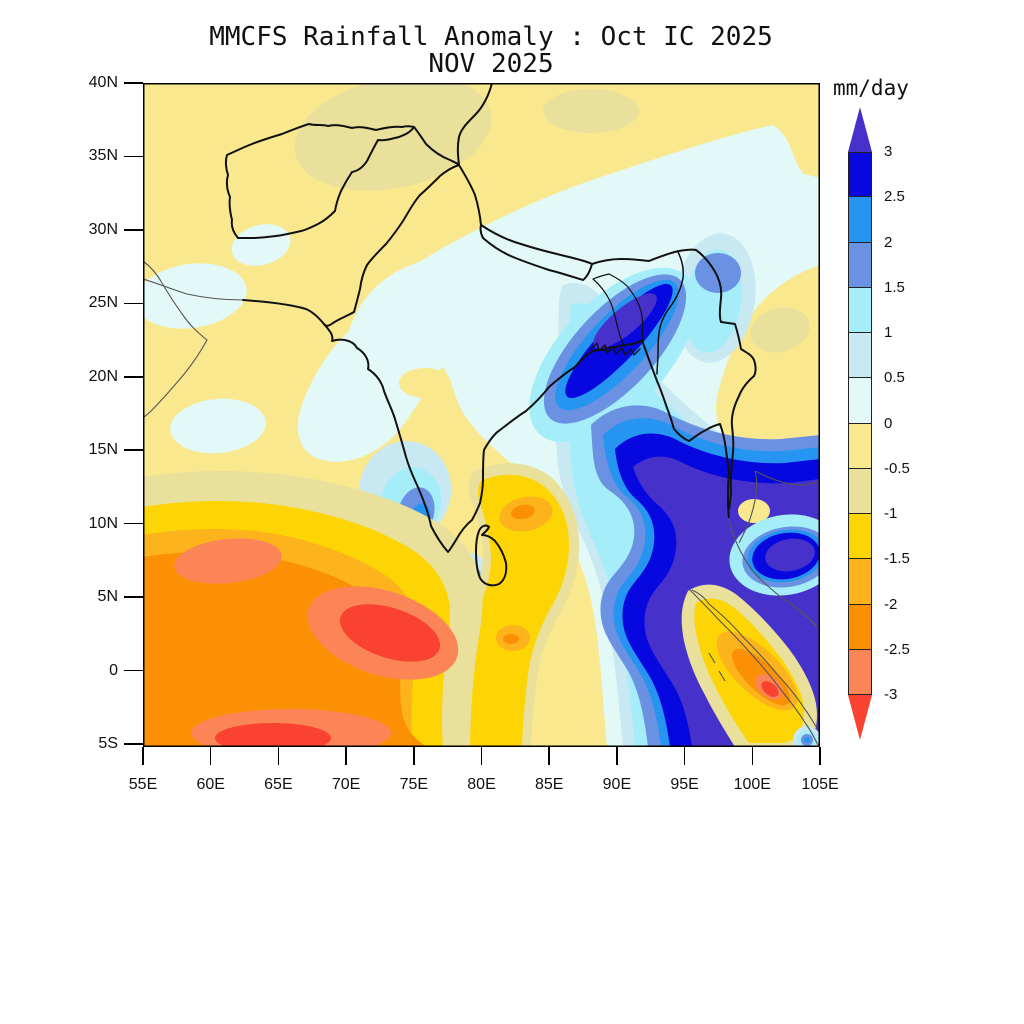 This screenshot has width=1024, height=1024. I want to click on mentawai-islands, so click(717, 667).